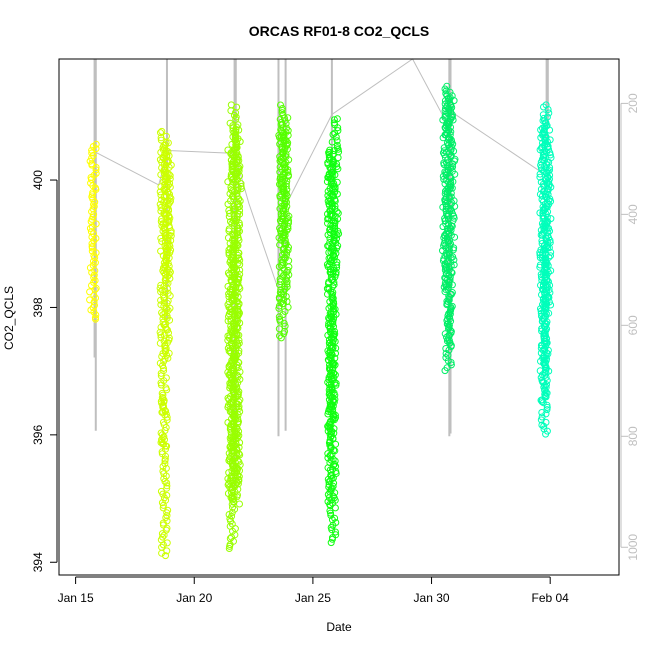 The width and height of the screenshot is (650, 650). What do you see at coordinates (38, 562) in the screenshot?
I see `y-tick-label: 394` at bounding box center [38, 562].